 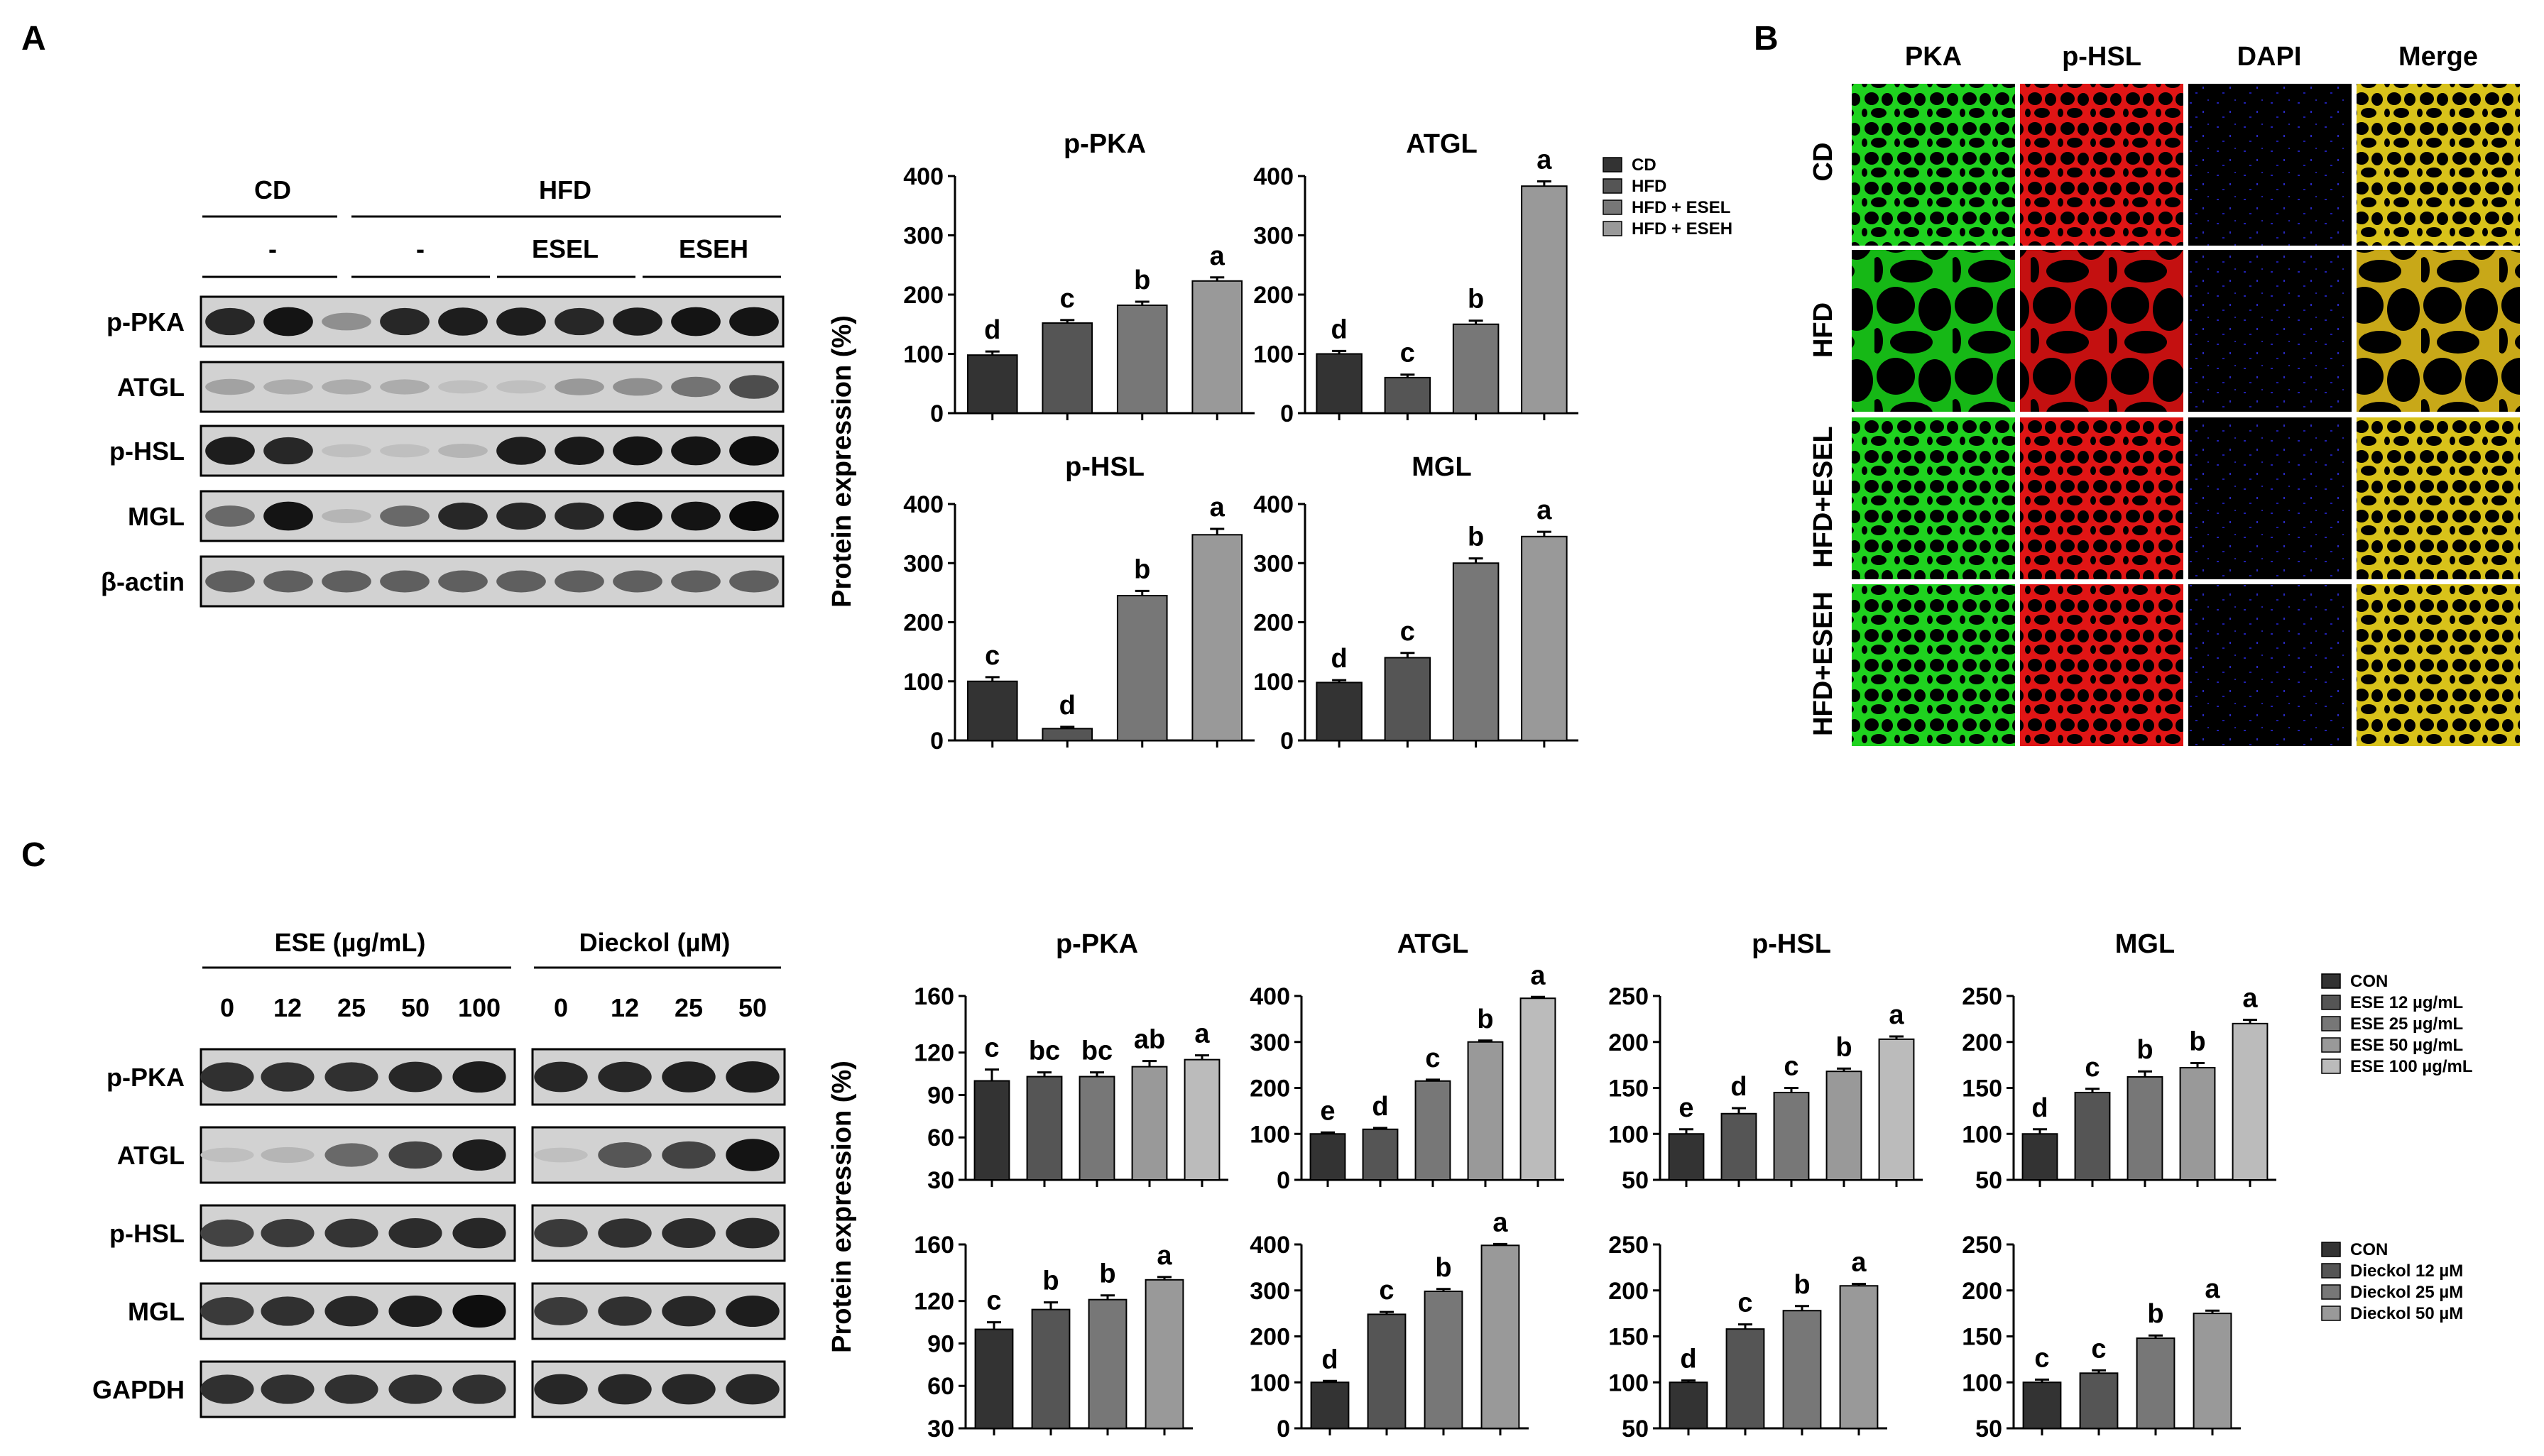 What do you see at coordinates (2406, 1314) in the screenshot?
I see `legend-entry: Dieckol 50 µM` at bounding box center [2406, 1314].